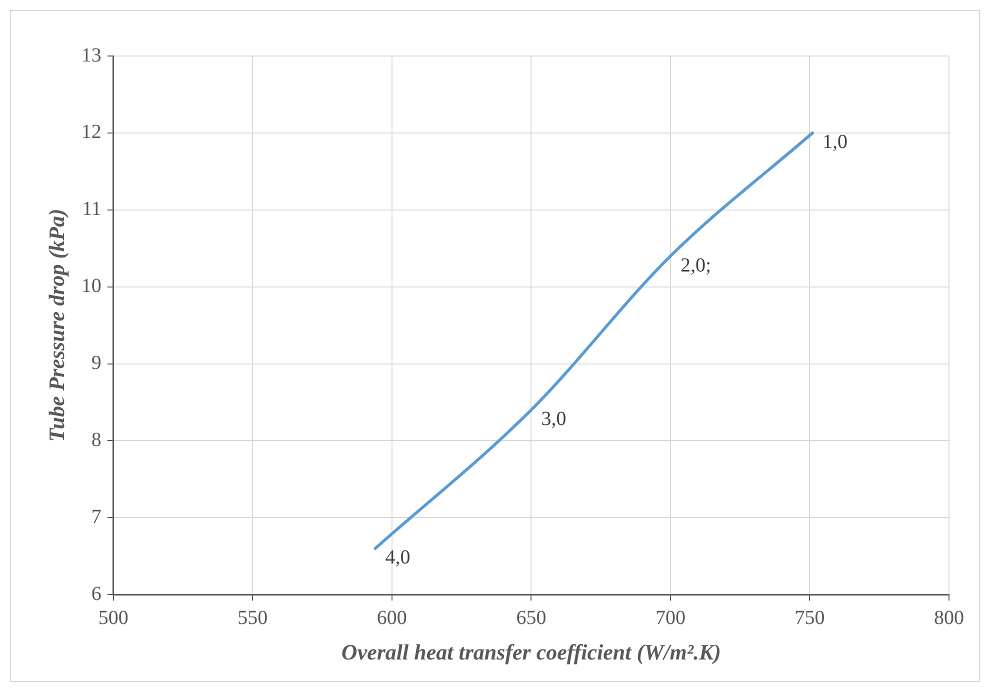  Describe the element at coordinates (96, 517) in the screenshot. I see `y-tick-label: 7` at that location.